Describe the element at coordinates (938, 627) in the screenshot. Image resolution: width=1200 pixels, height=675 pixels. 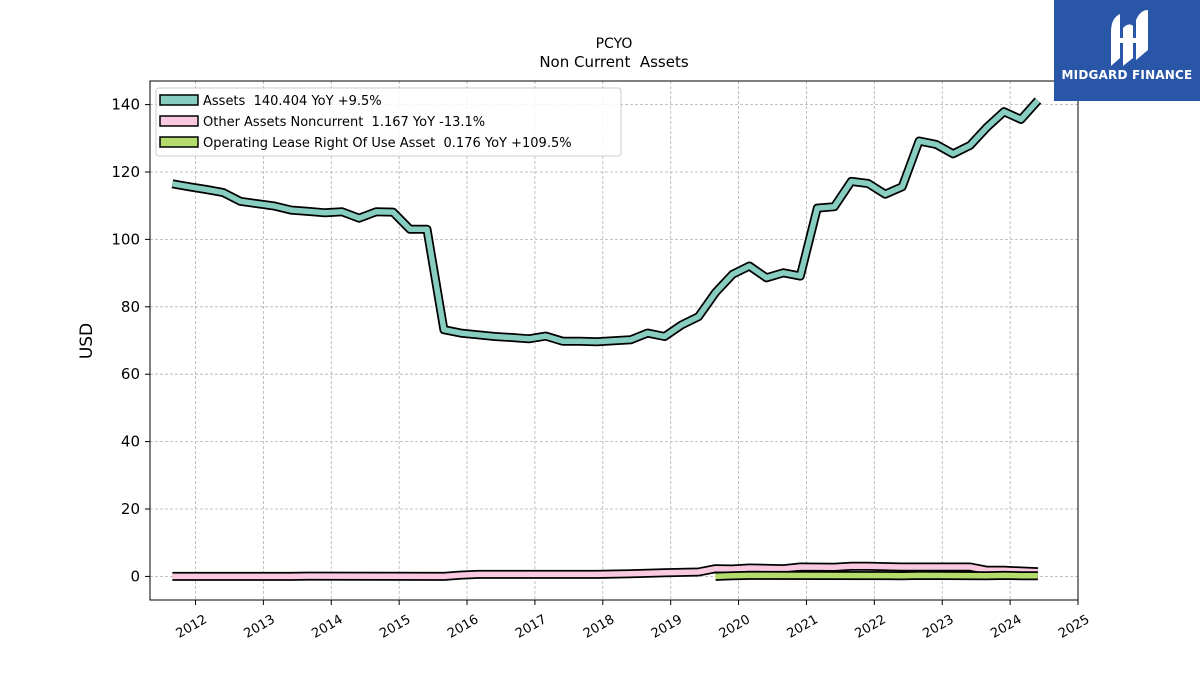
I see `x-tick-label: 2023` at that location.